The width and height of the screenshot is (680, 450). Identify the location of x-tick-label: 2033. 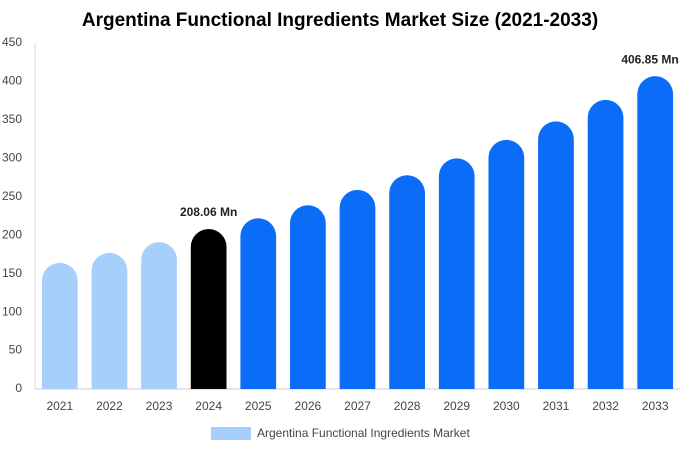
(655, 406).